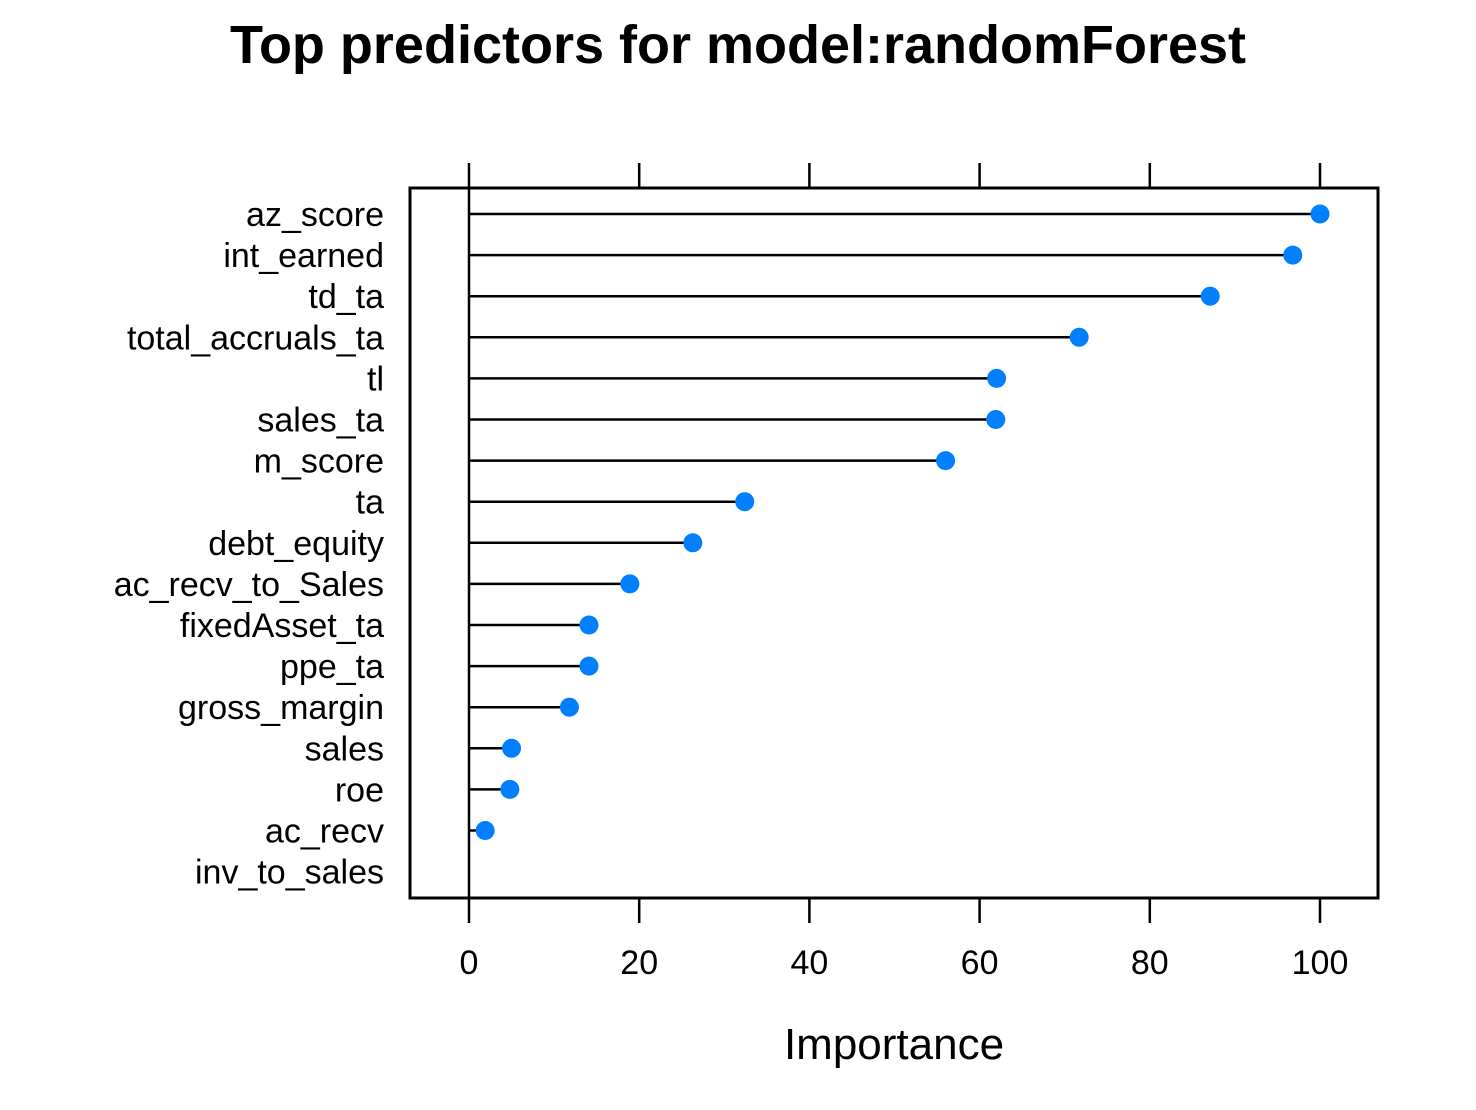  What do you see at coordinates (249, 585) in the screenshot?
I see `category-label-ac-recv-to-sales: ac_recv_to_Sales` at bounding box center [249, 585].